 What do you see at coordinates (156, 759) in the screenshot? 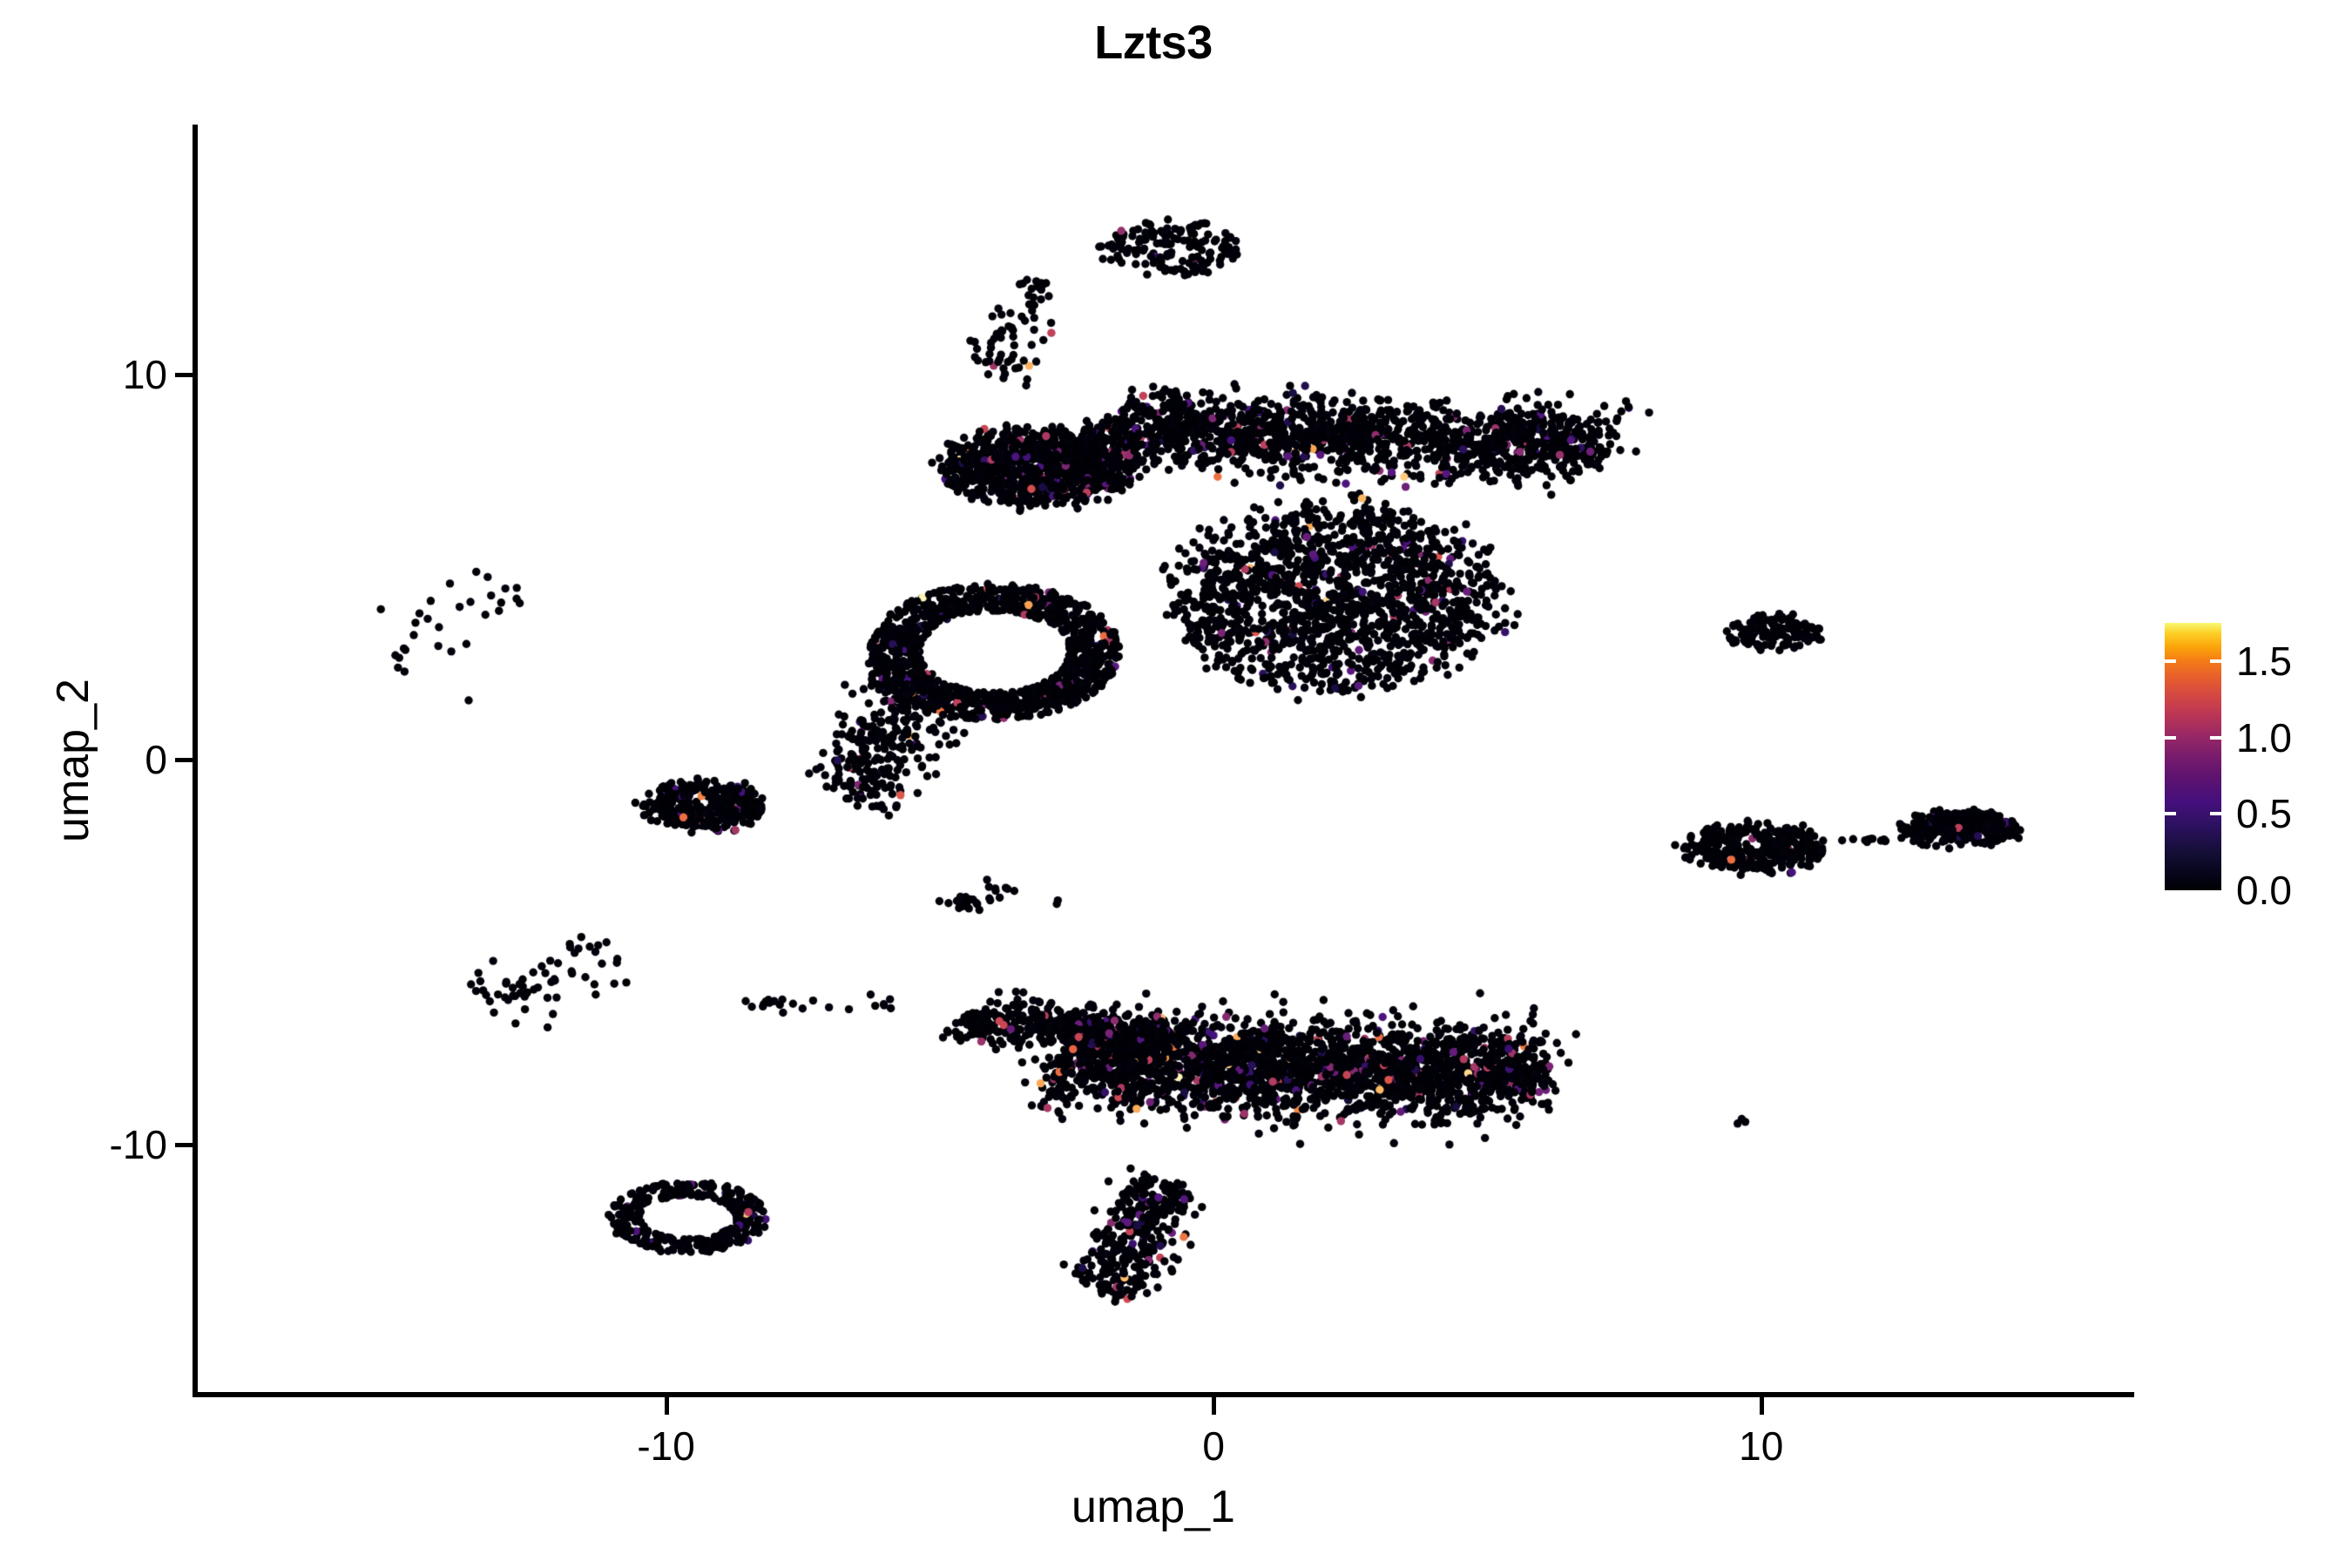
I see `y-tick-label: 0` at bounding box center [156, 759].